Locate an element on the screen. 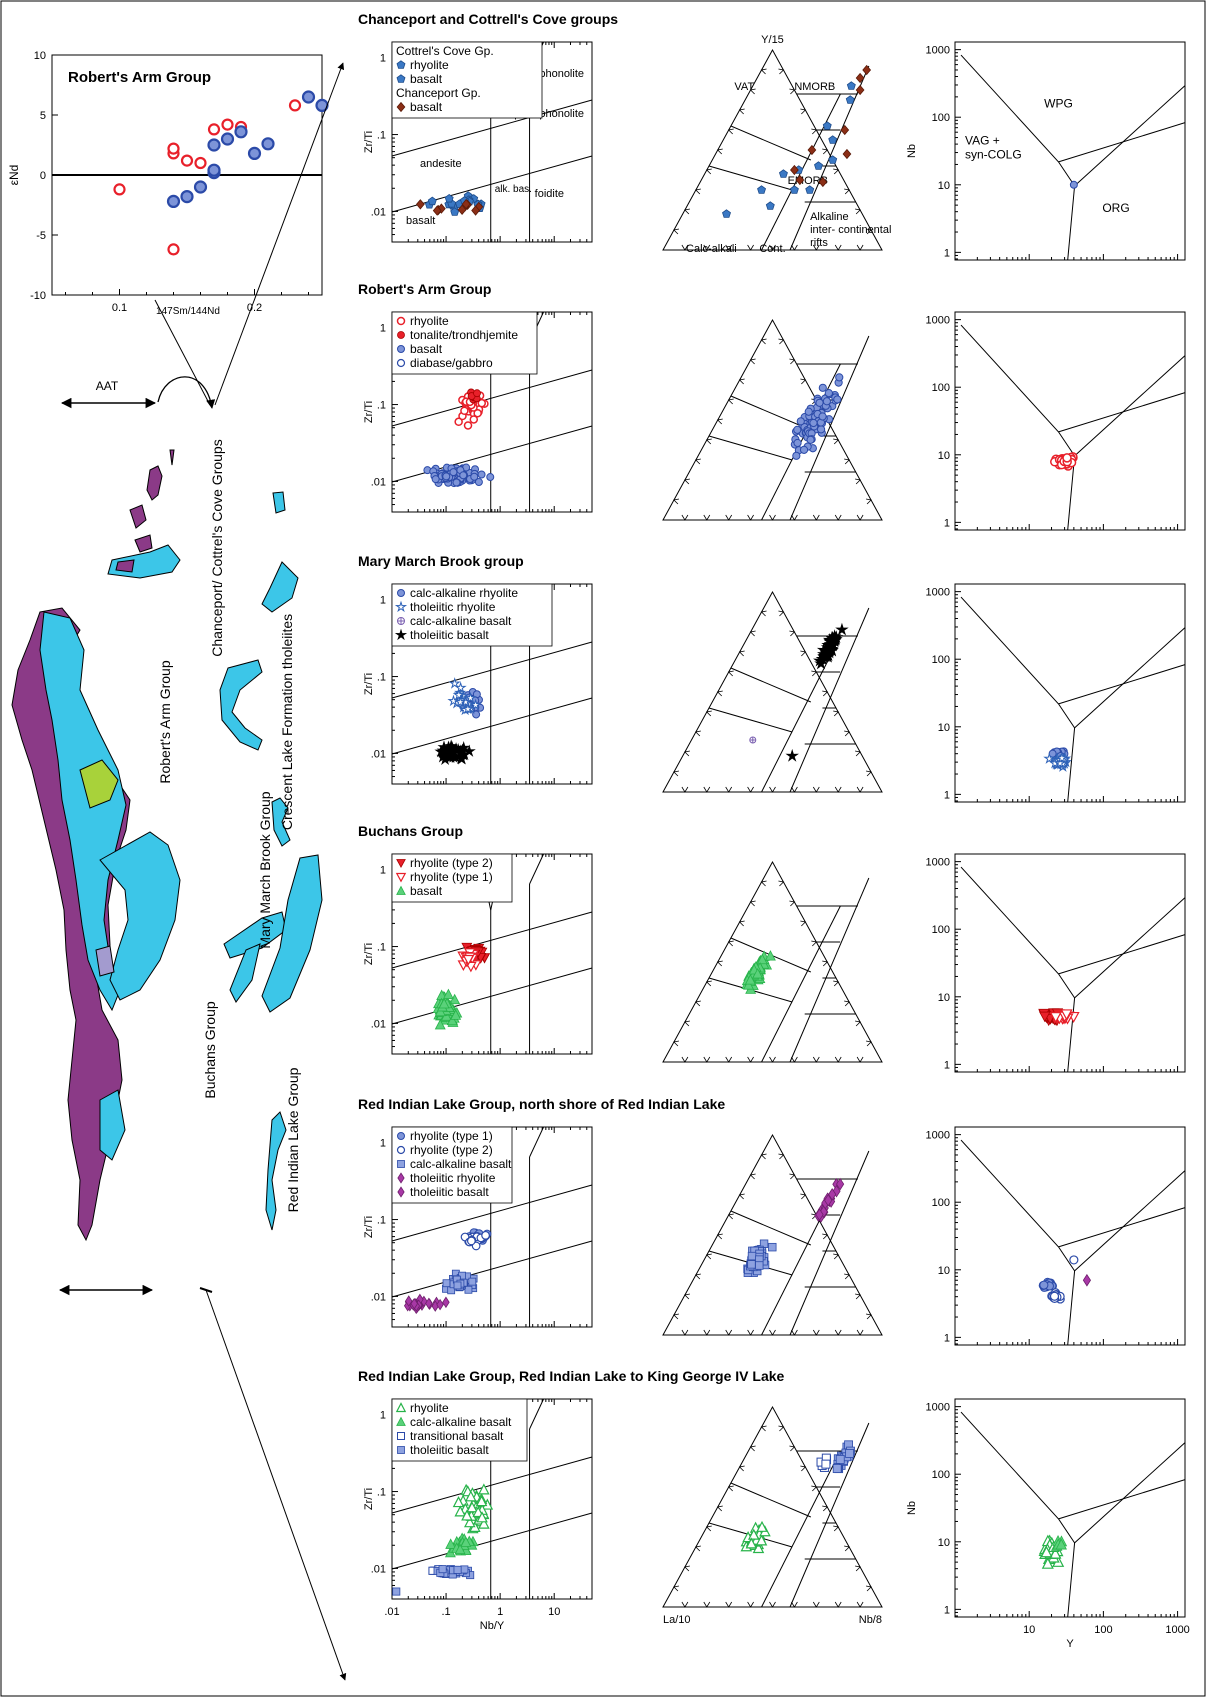 The height and width of the screenshot is (1697, 1206). nb-label-line: VAG + is located at coordinates (982, 140).